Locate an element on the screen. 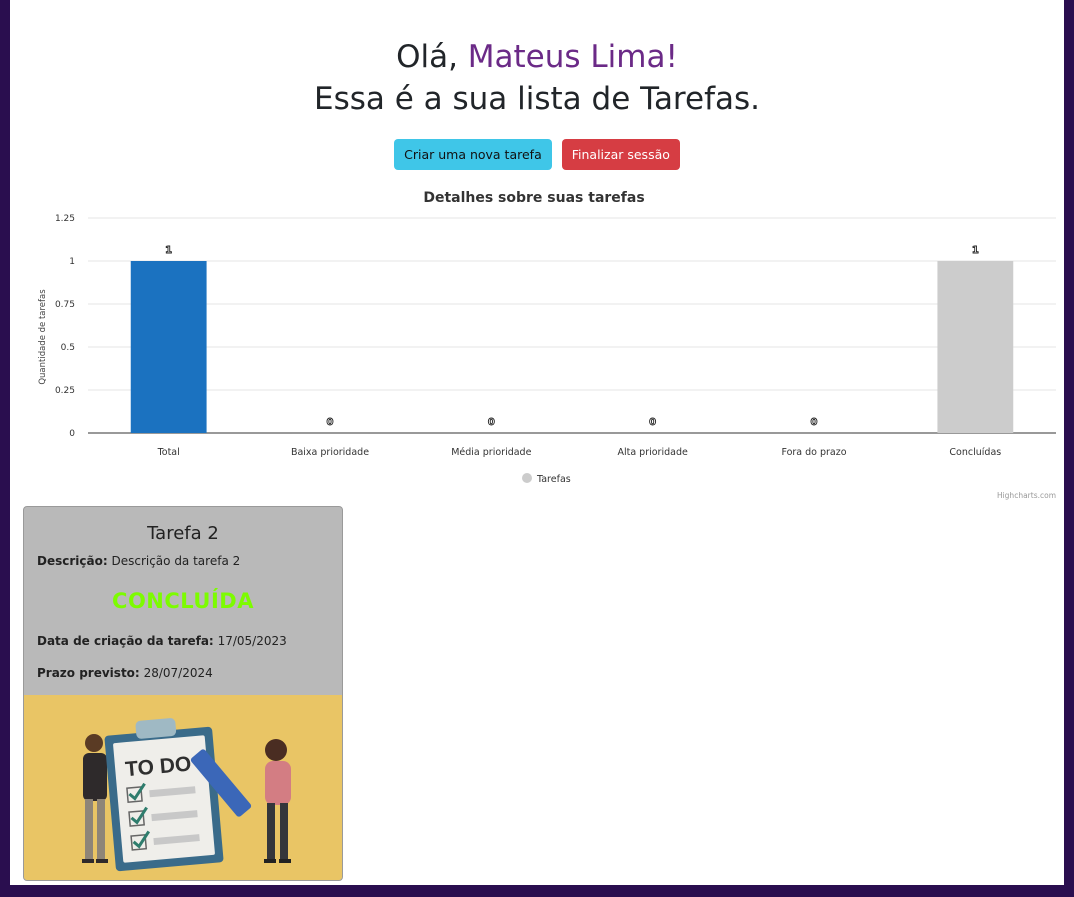 The width and height of the screenshot is (1074, 897). legend-label: Tarefas is located at coordinates (553, 479).